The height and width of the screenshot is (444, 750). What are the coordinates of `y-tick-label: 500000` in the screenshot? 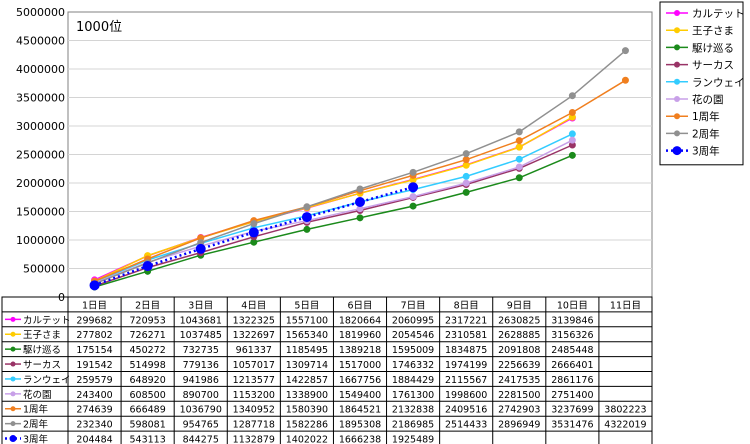 It's located at (44, 269).